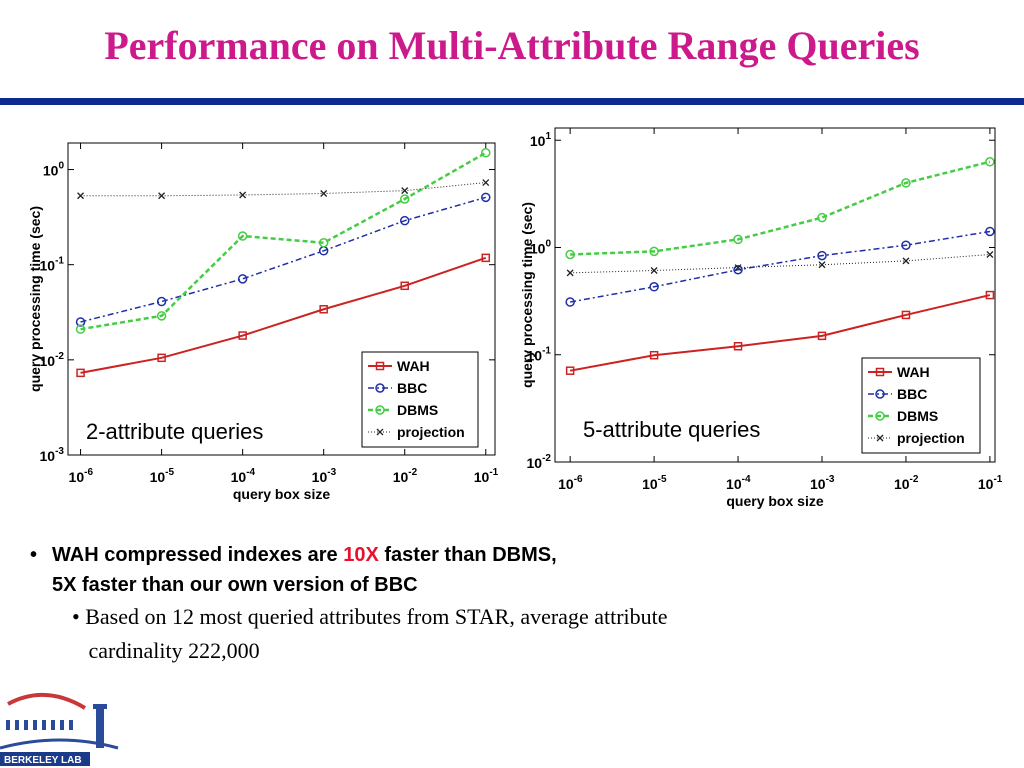 This screenshot has width=1024, height=768. I want to click on x-tick-label: 10⁻⁴, so click(243, 476).